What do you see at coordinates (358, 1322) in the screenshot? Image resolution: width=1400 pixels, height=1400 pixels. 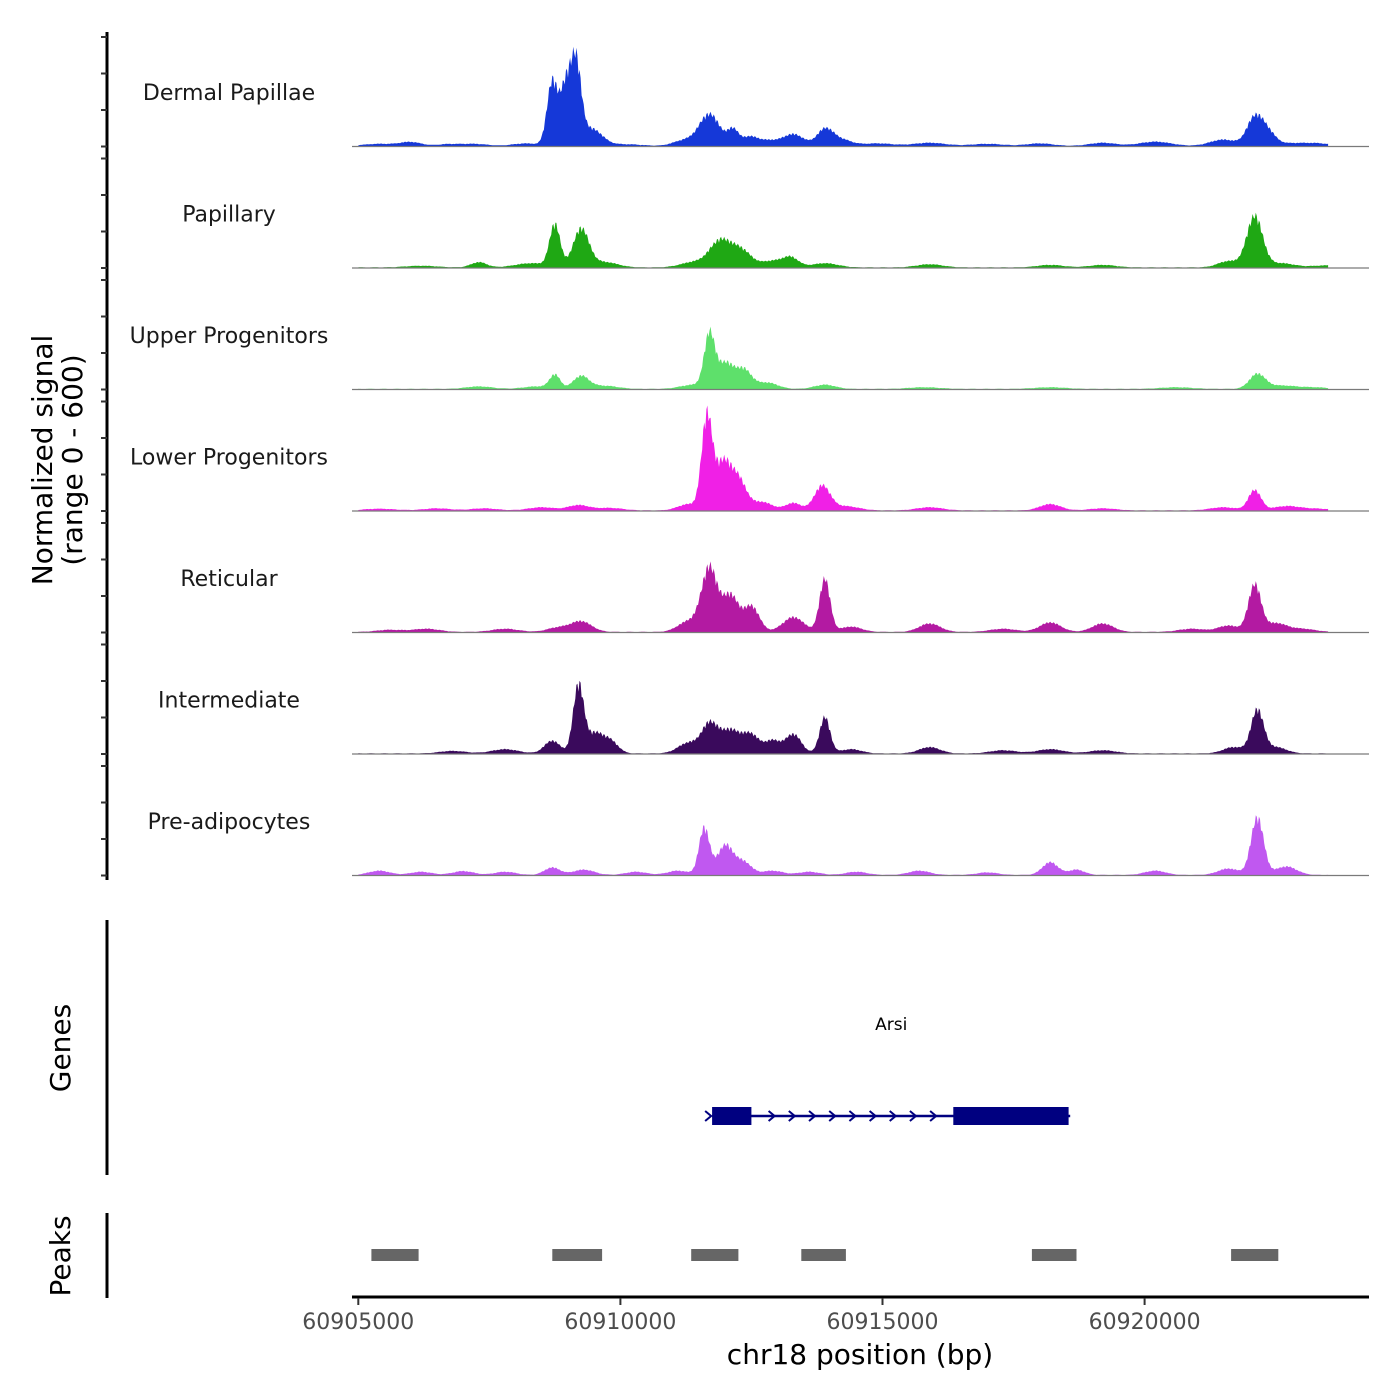 I see `x-tick-label: 60905000` at bounding box center [358, 1322].